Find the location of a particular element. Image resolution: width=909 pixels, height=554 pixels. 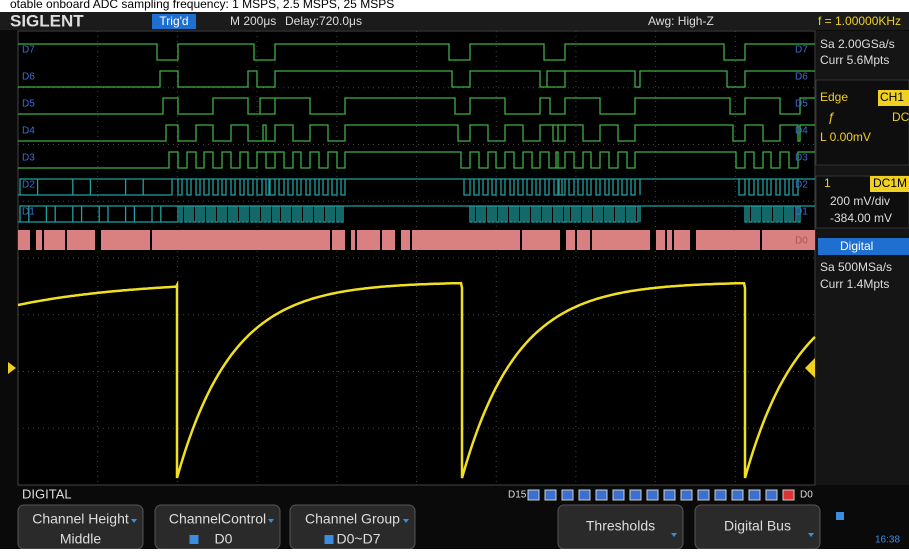

timebase: M 200μs is located at coordinates (253, 21).